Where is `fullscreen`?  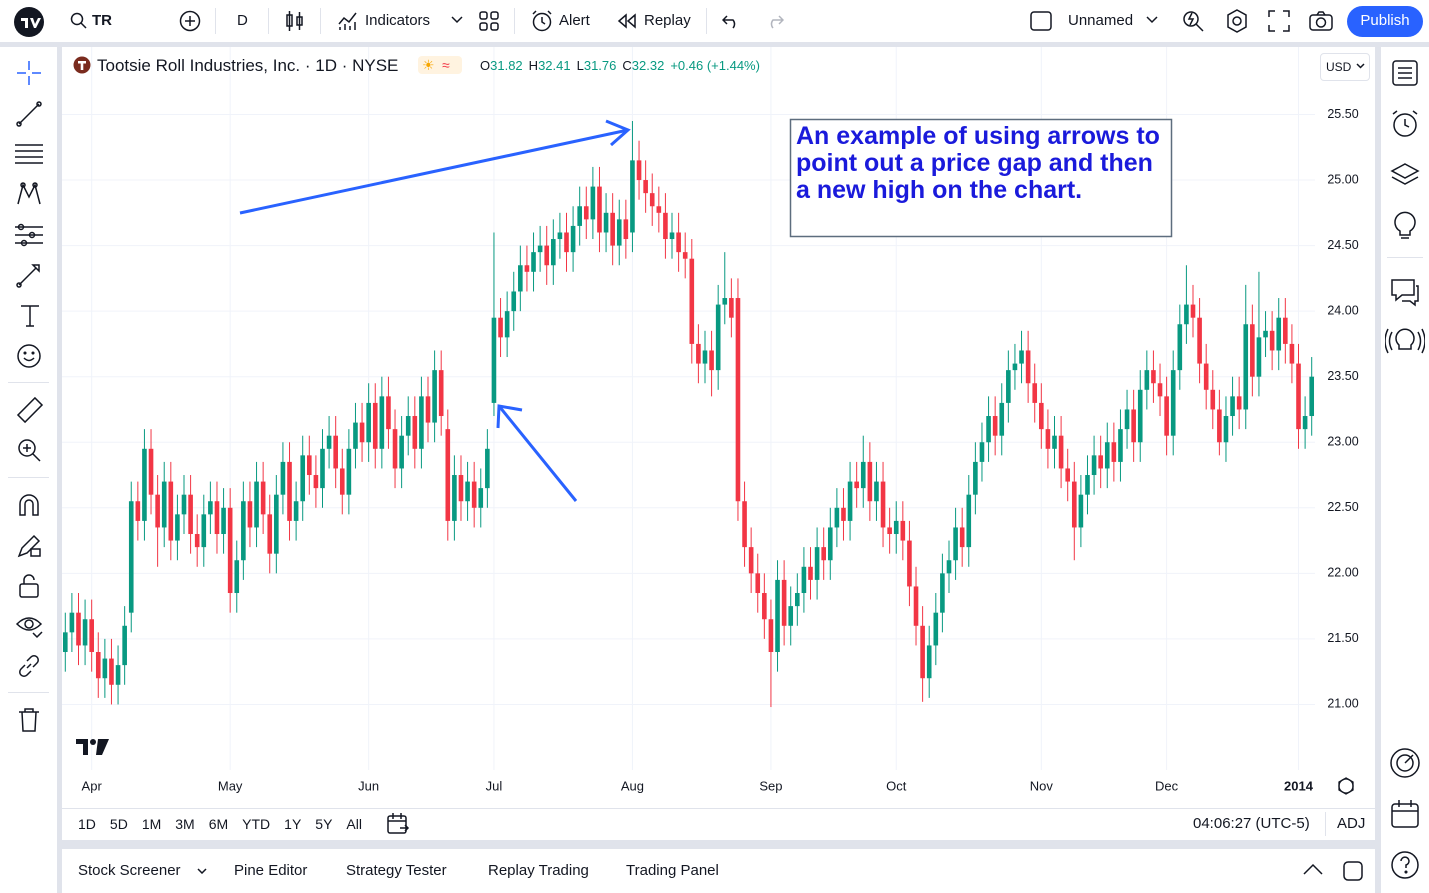
fullscreen is located at coordinates (1279, 21).